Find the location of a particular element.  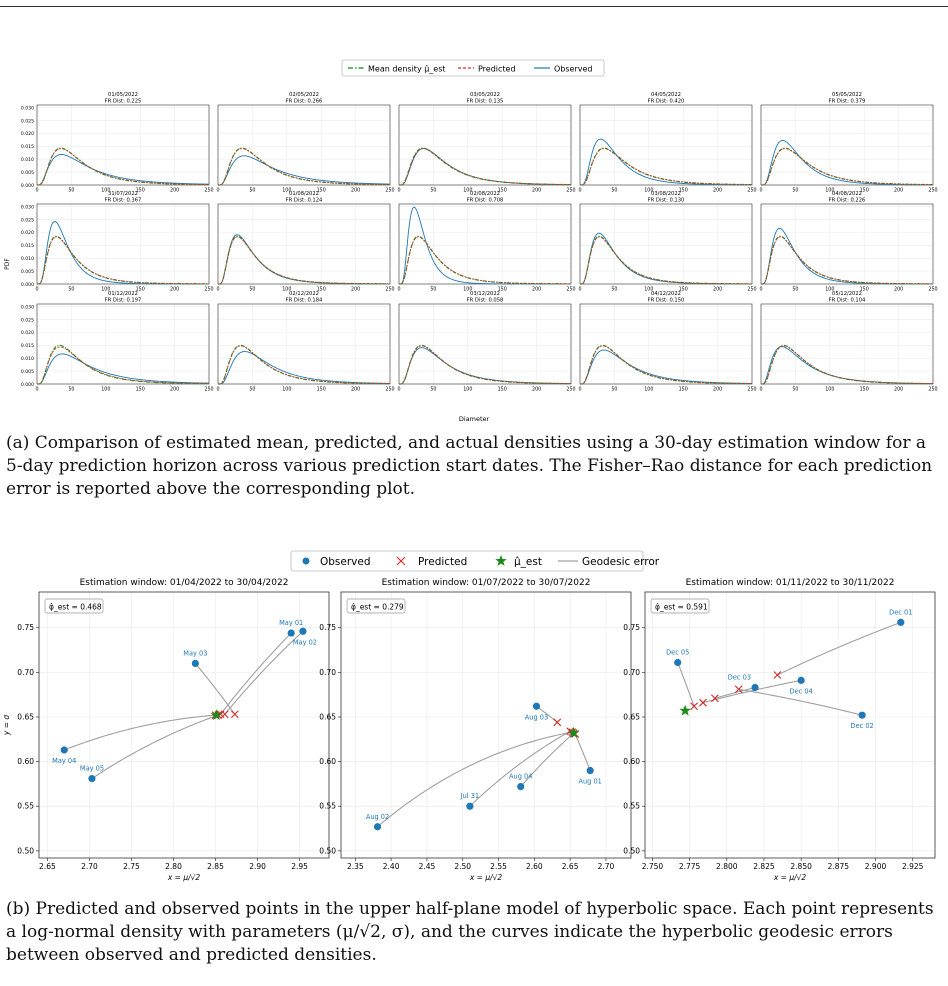

panel-fr-distance: FR Dist: 0.130 is located at coordinates (666, 201).